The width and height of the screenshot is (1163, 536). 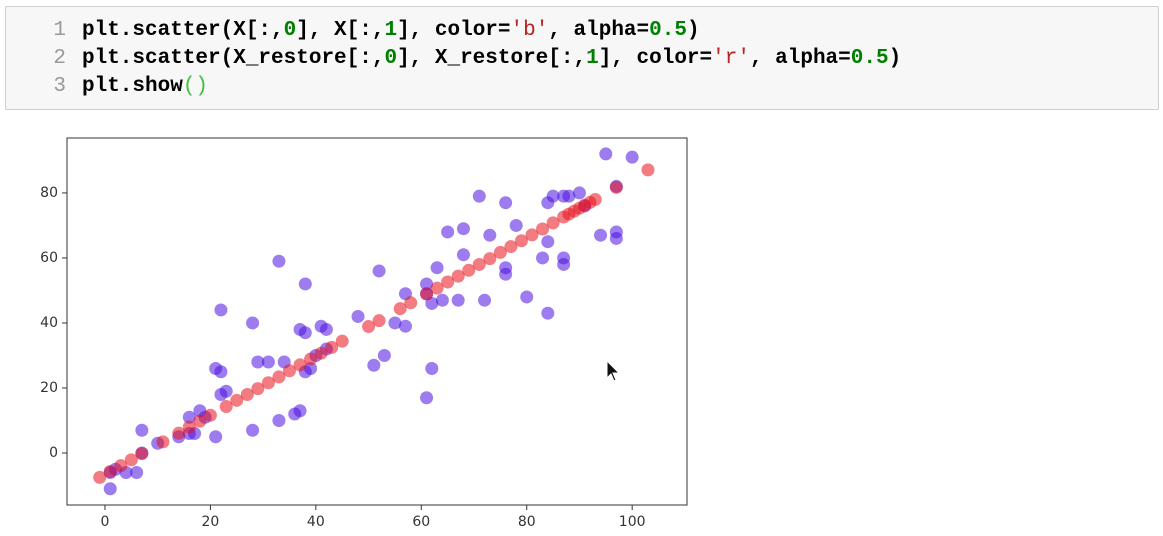 I want to click on y-tick-label: 0, so click(x=53, y=453).